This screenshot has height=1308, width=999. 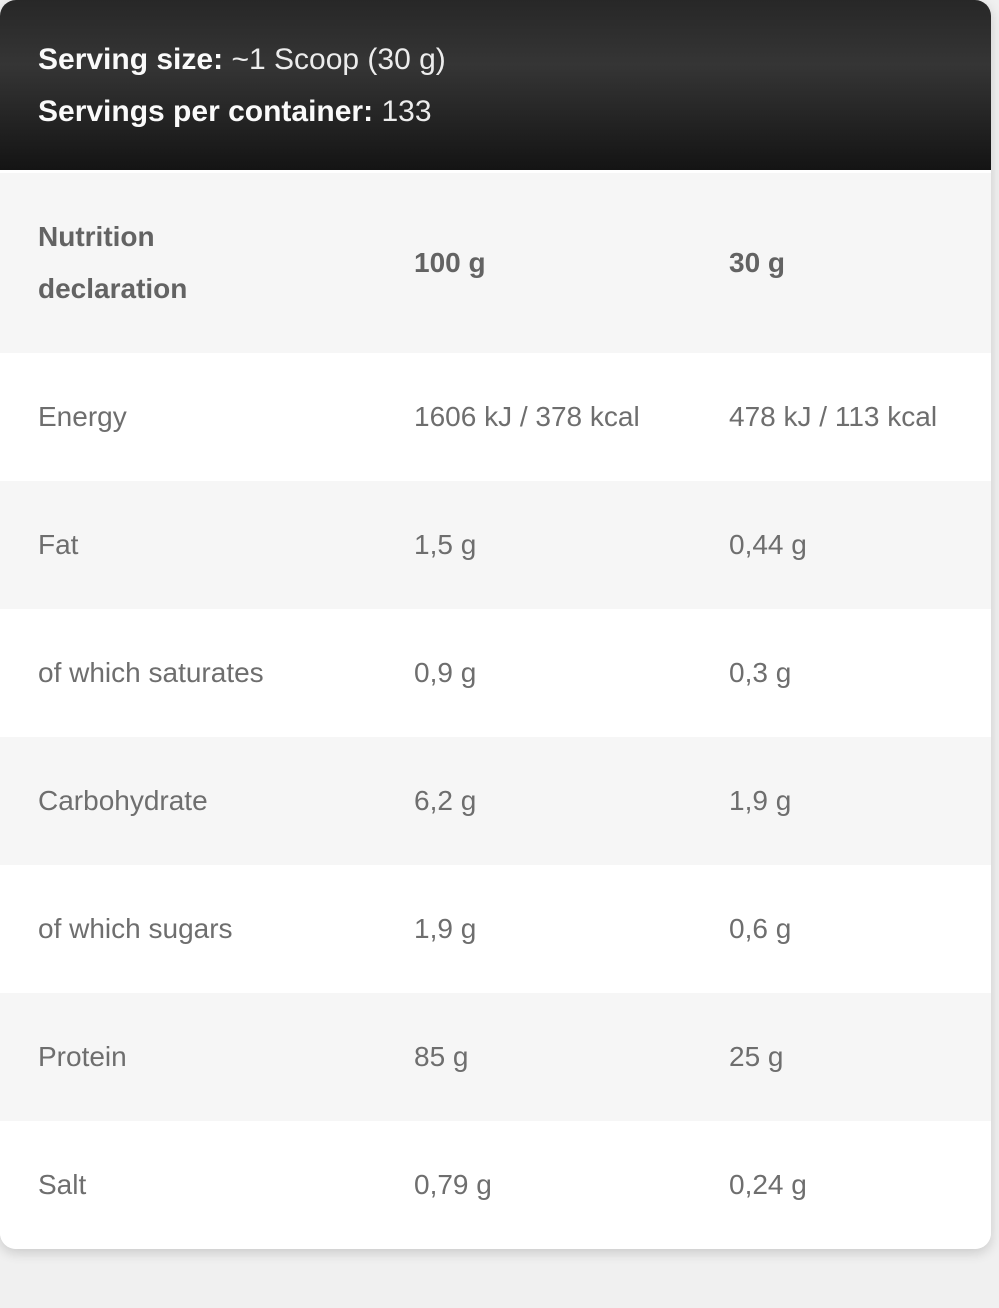 I want to click on serving-size-label: Serving size:, so click(x=131, y=59).